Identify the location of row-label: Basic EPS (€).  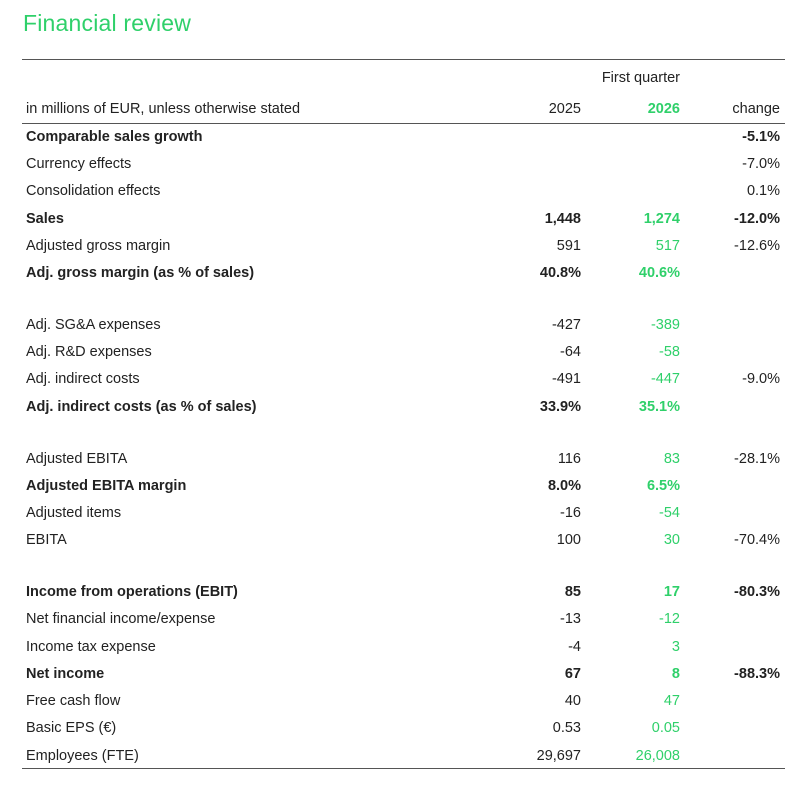
(71, 728).